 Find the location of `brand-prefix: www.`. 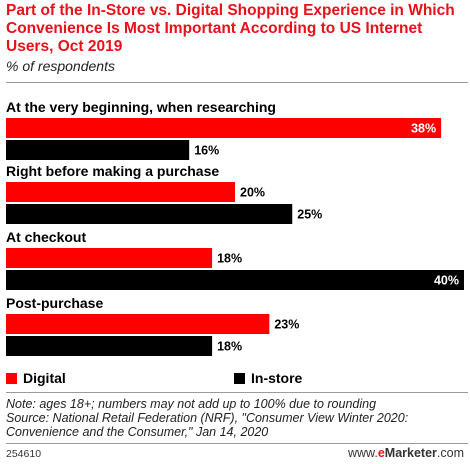

brand-prefix: www. is located at coordinates (362, 453).